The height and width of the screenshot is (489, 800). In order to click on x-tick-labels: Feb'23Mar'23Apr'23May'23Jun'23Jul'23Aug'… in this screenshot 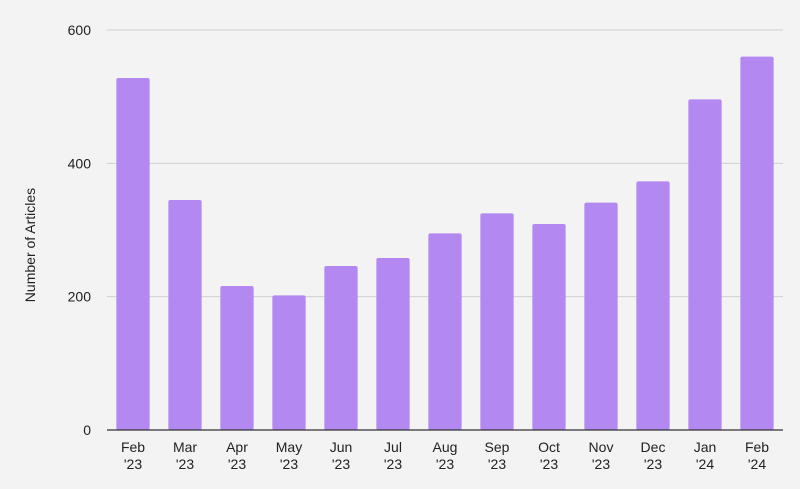, I will do `click(445, 455)`.